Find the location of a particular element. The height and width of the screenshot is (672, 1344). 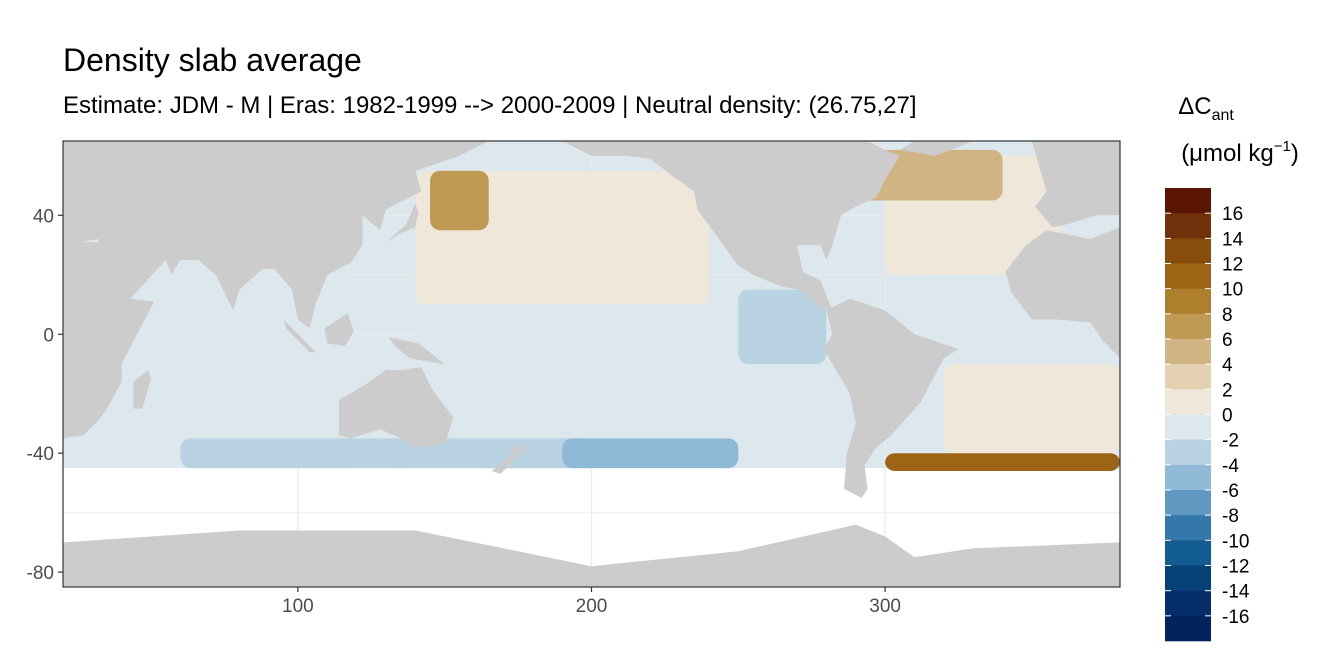

x-tick-label-2: 300 is located at coordinates (885, 606).